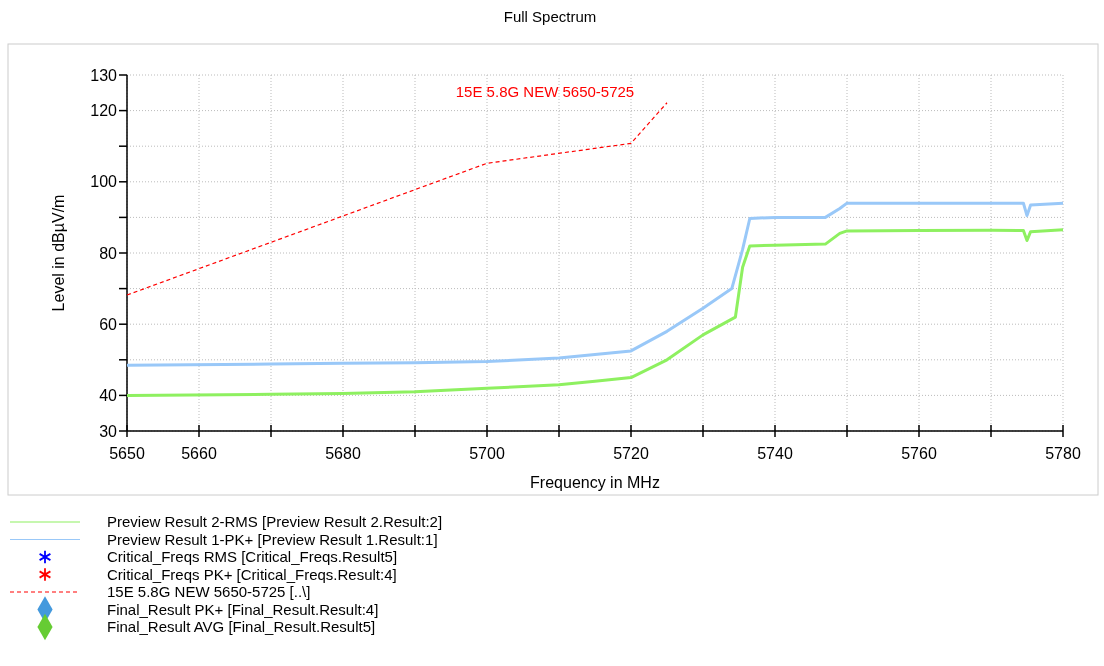  What do you see at coordinates (397, 199) in the screenshot?
I see `line-series` at bounding box center [397, 199].